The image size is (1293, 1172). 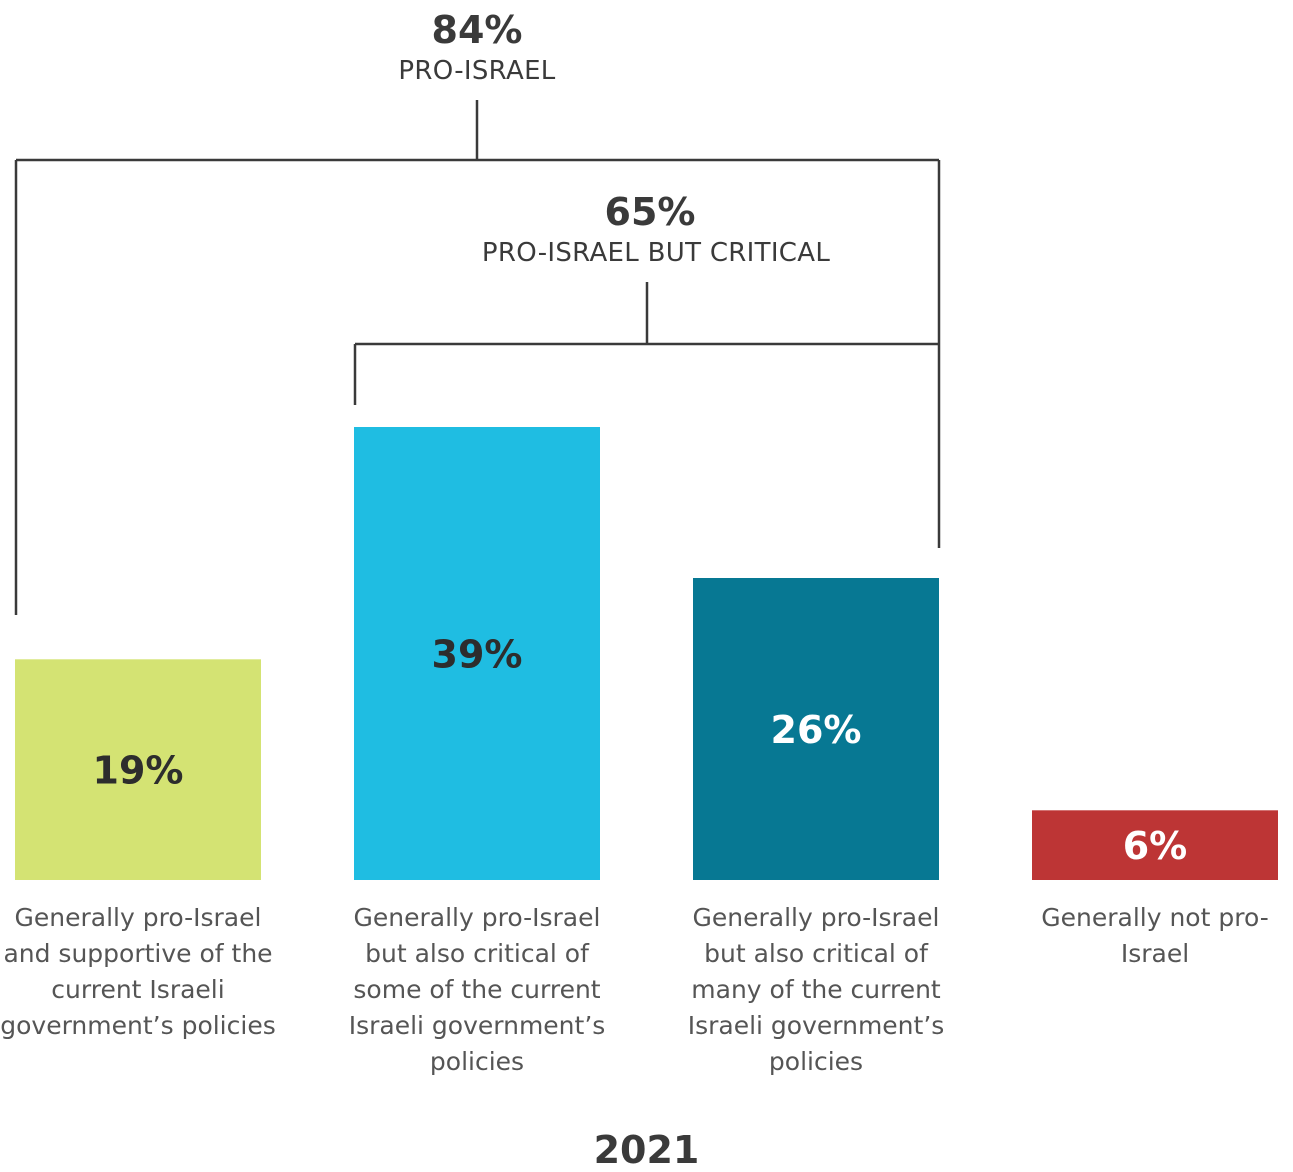 What do you see at coordinates (656, 253) in the screenshot?
I see `group-65-label: PRO-ISRAEL BUT CRITICAL` at bounding box center [656, 253].